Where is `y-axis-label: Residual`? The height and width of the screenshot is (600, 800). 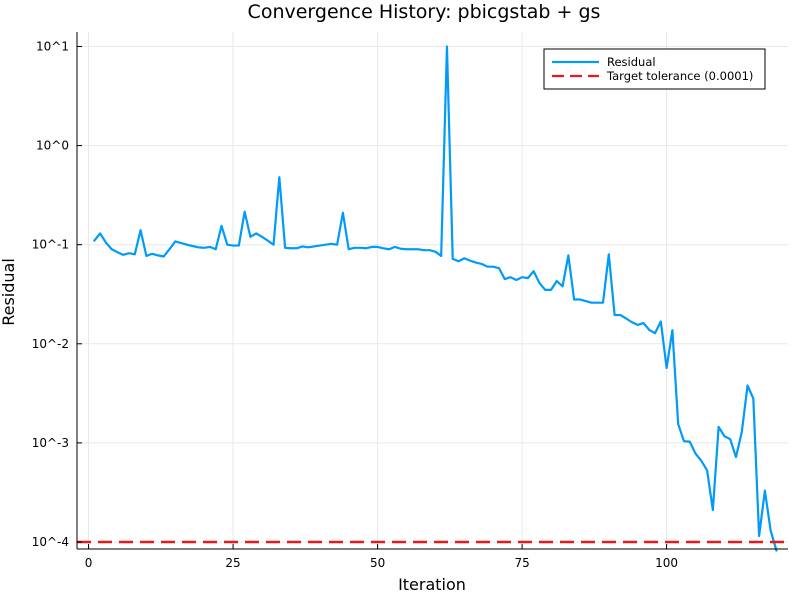
y-axis-label: Residual is located at coordinates (9, 292).